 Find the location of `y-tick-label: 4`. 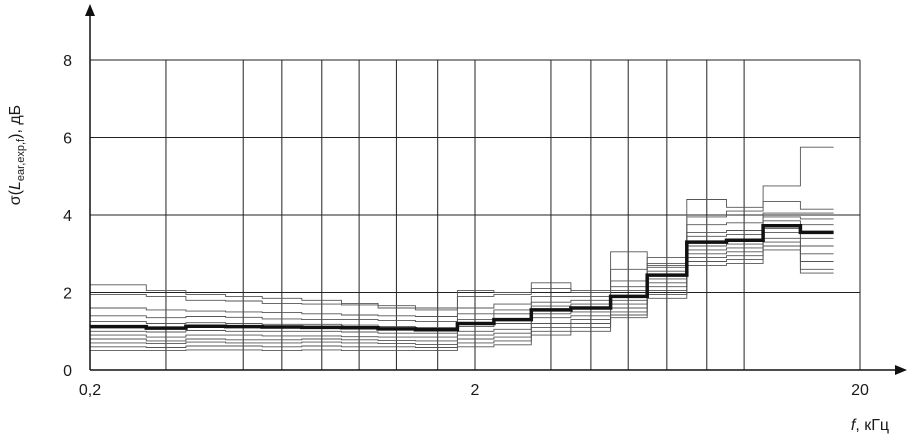

y-tick-label: 4 is located at coordinates (67, 216).